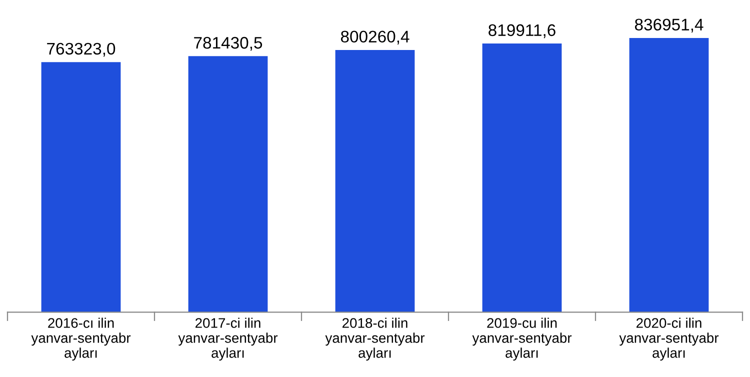 Image resolution: width=750 pixels, height=377 pixels. What do you see at coordinates (81, 339) in the screenshot?
I see `x-tick-label: 2016-cı ilin yanvar-sentyabr ayları` at bounding box center [81, 339].